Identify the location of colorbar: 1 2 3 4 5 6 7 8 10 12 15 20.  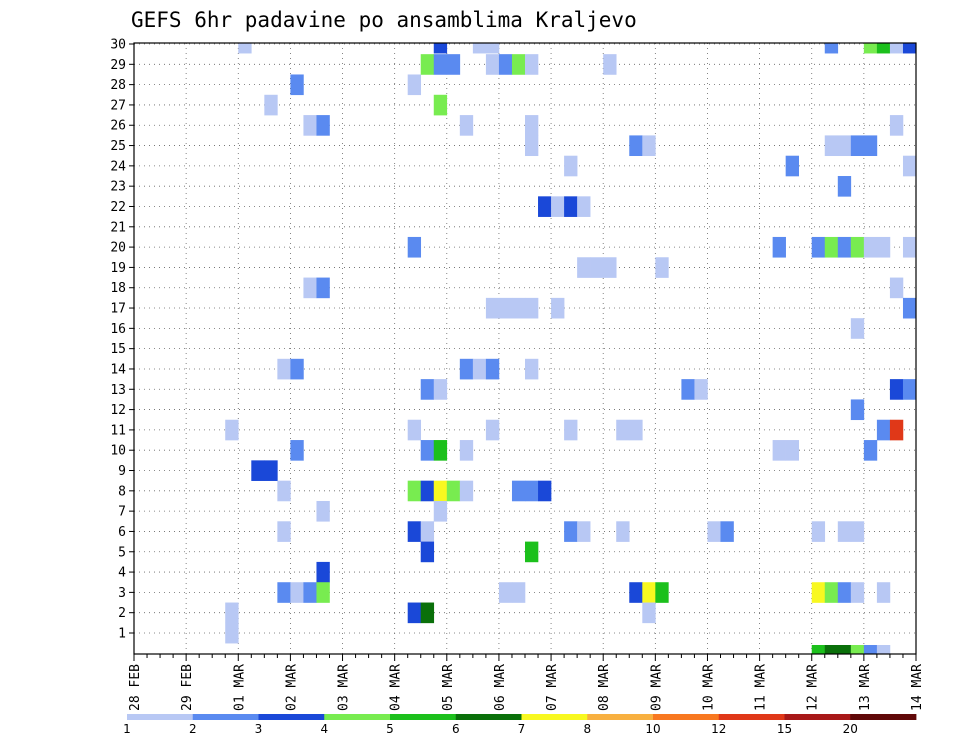
(520, 725).